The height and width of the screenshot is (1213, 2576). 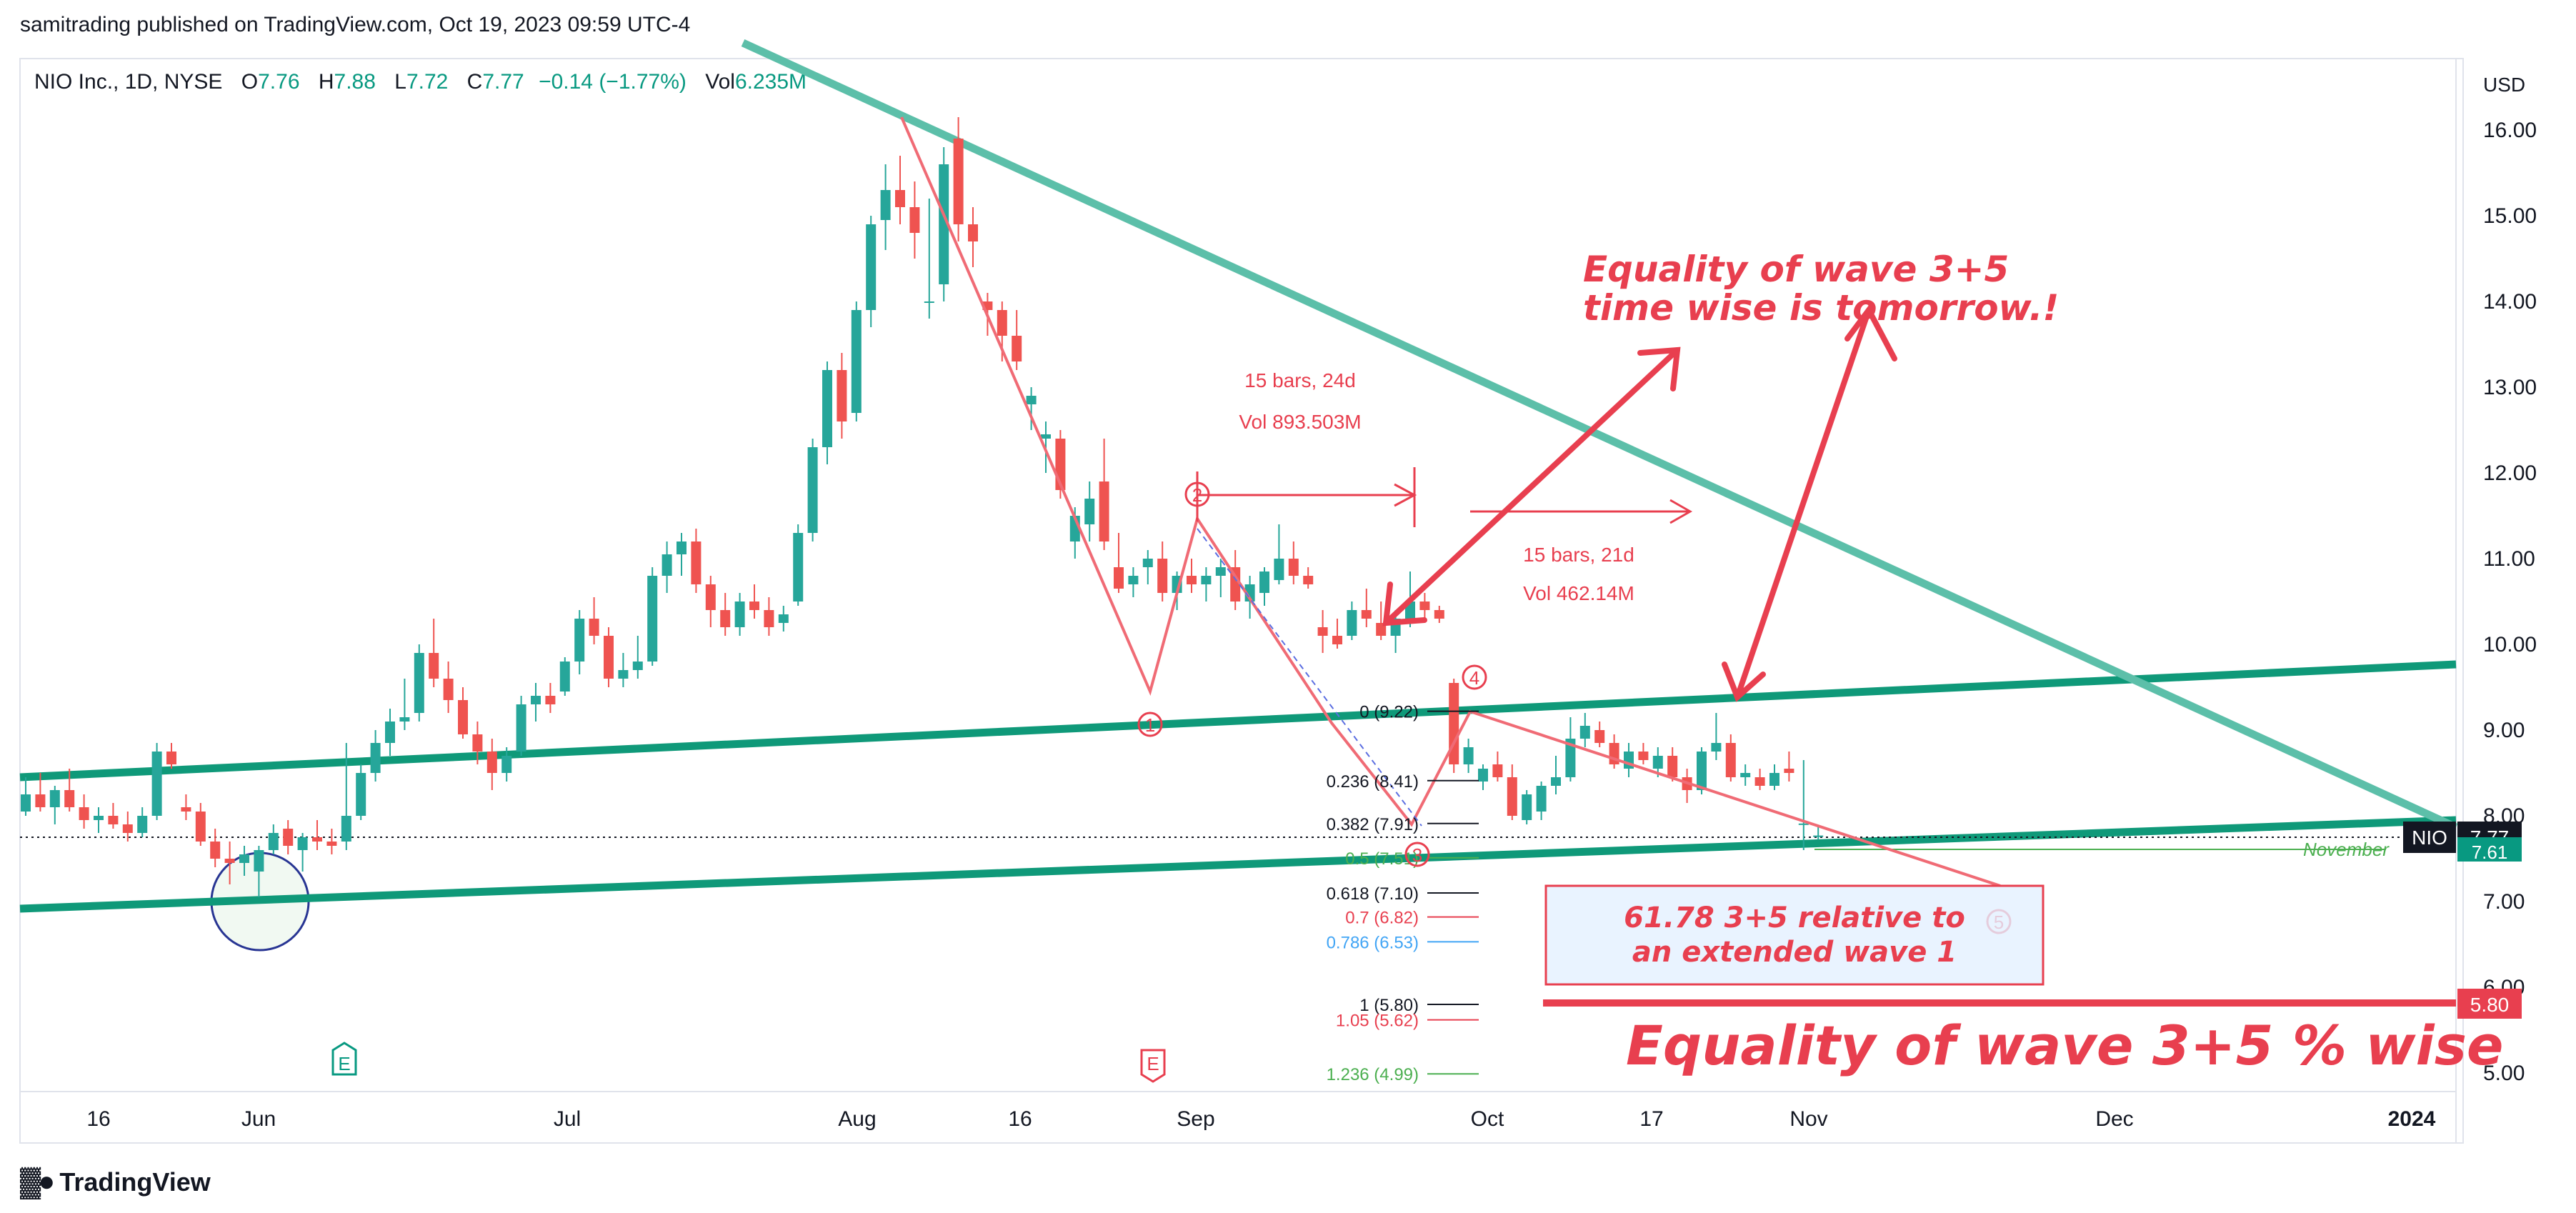 I want to click on legend-high-label: H, so click(x=326, y=82).